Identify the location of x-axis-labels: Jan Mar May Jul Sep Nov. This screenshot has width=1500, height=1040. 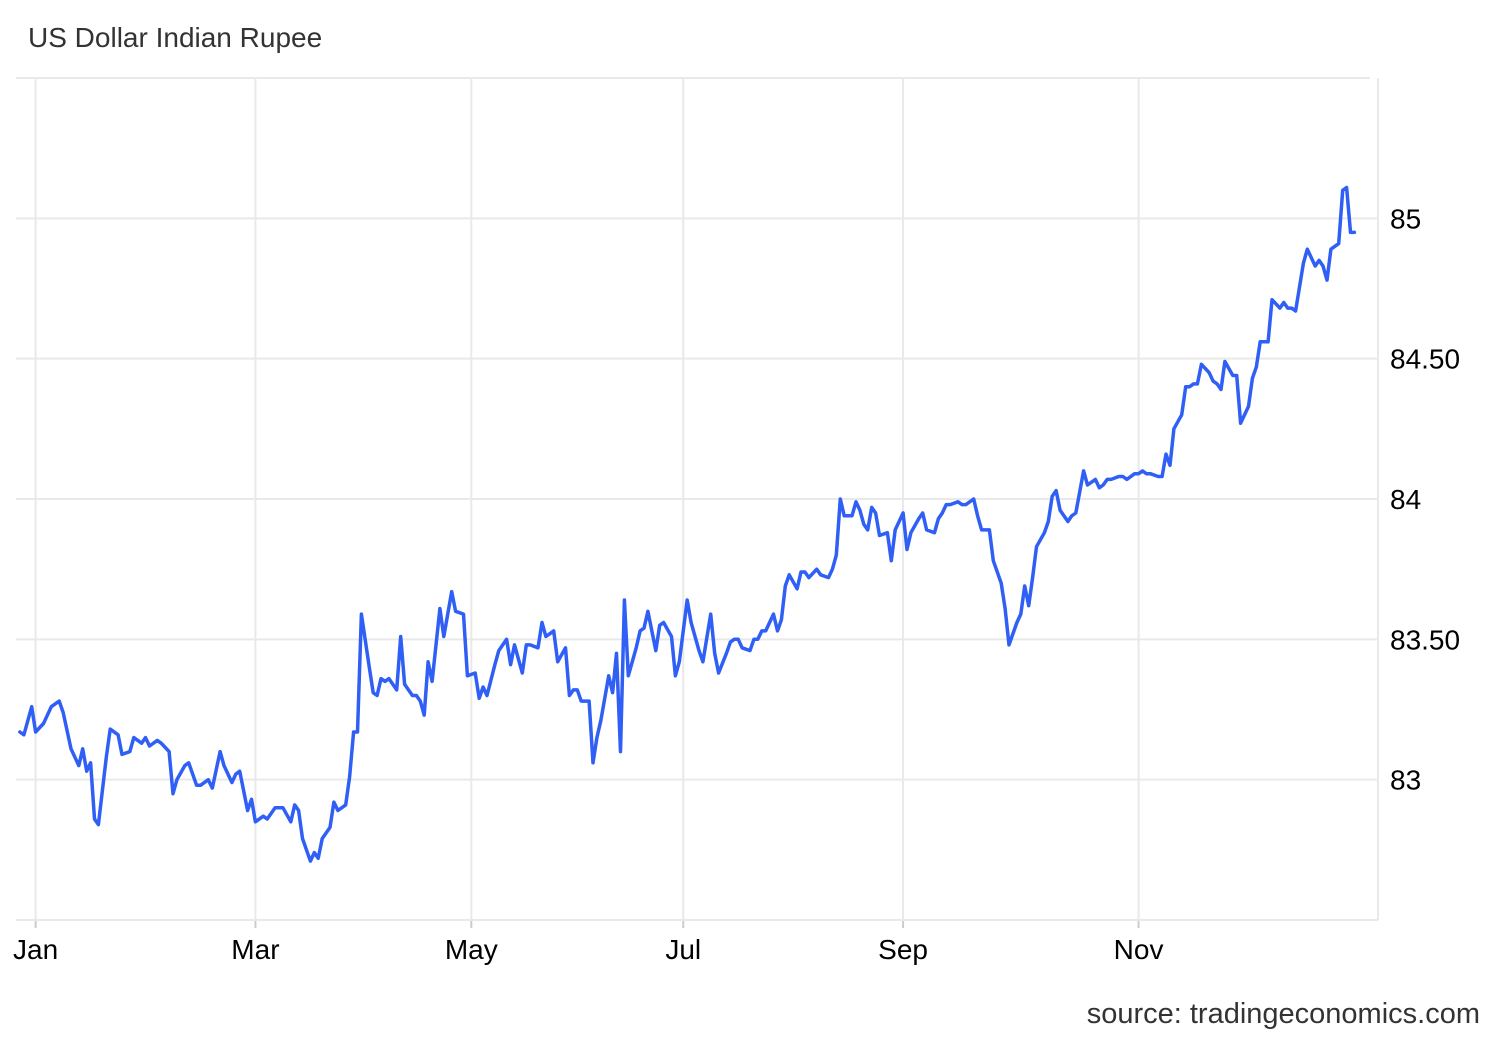
(588, 949).